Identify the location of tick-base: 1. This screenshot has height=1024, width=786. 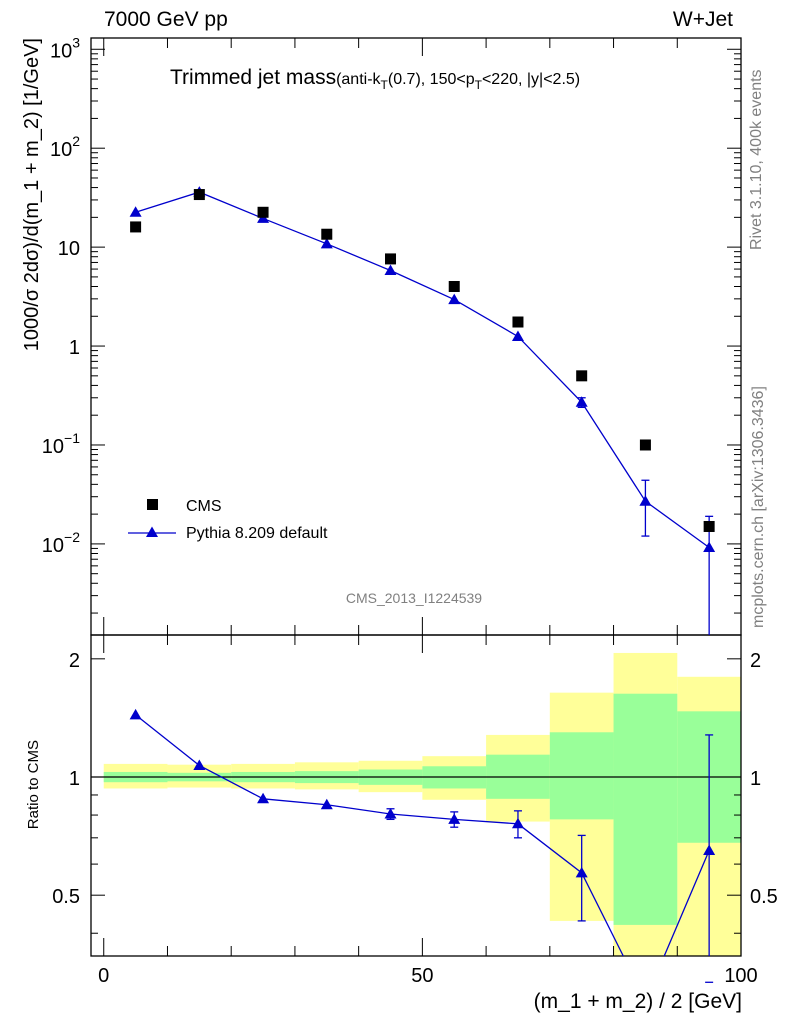
(74, 348).